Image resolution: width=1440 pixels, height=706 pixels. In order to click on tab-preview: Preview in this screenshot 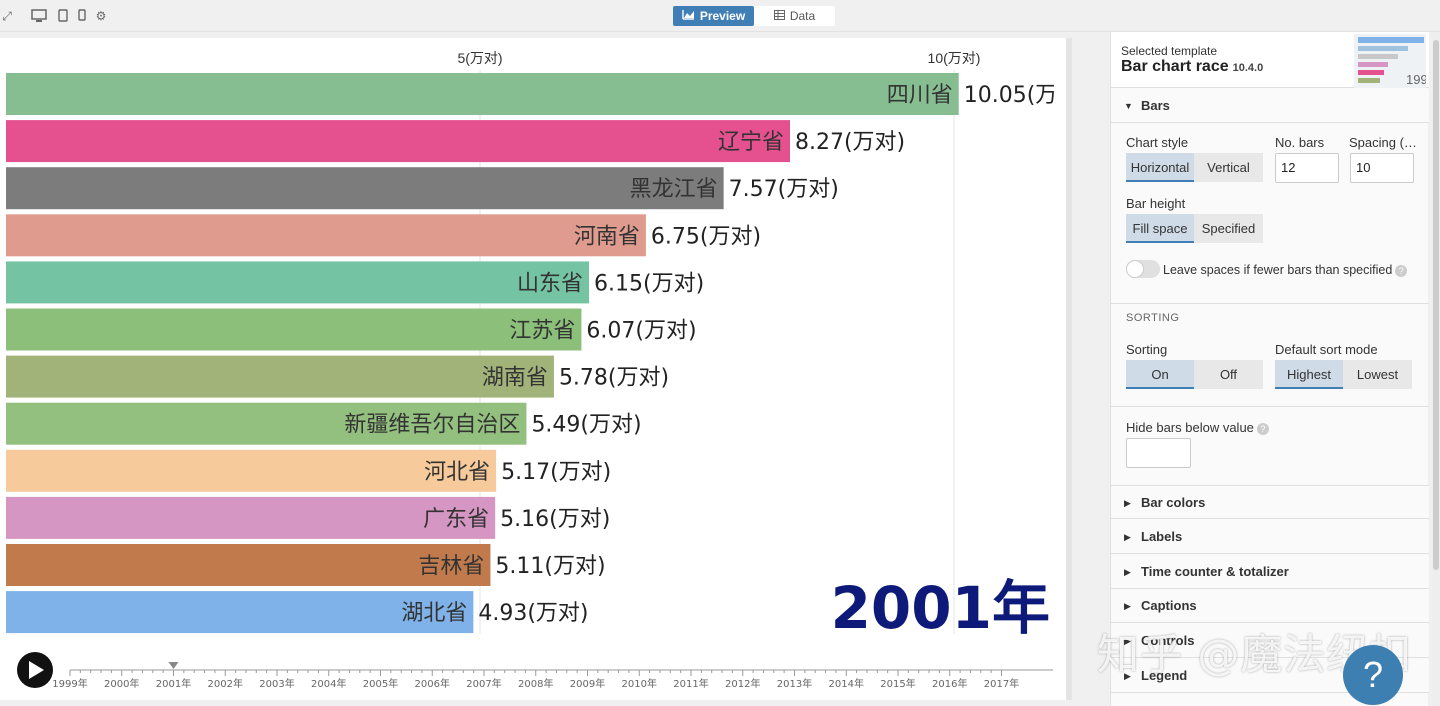, I will do `click(713, 16)`.